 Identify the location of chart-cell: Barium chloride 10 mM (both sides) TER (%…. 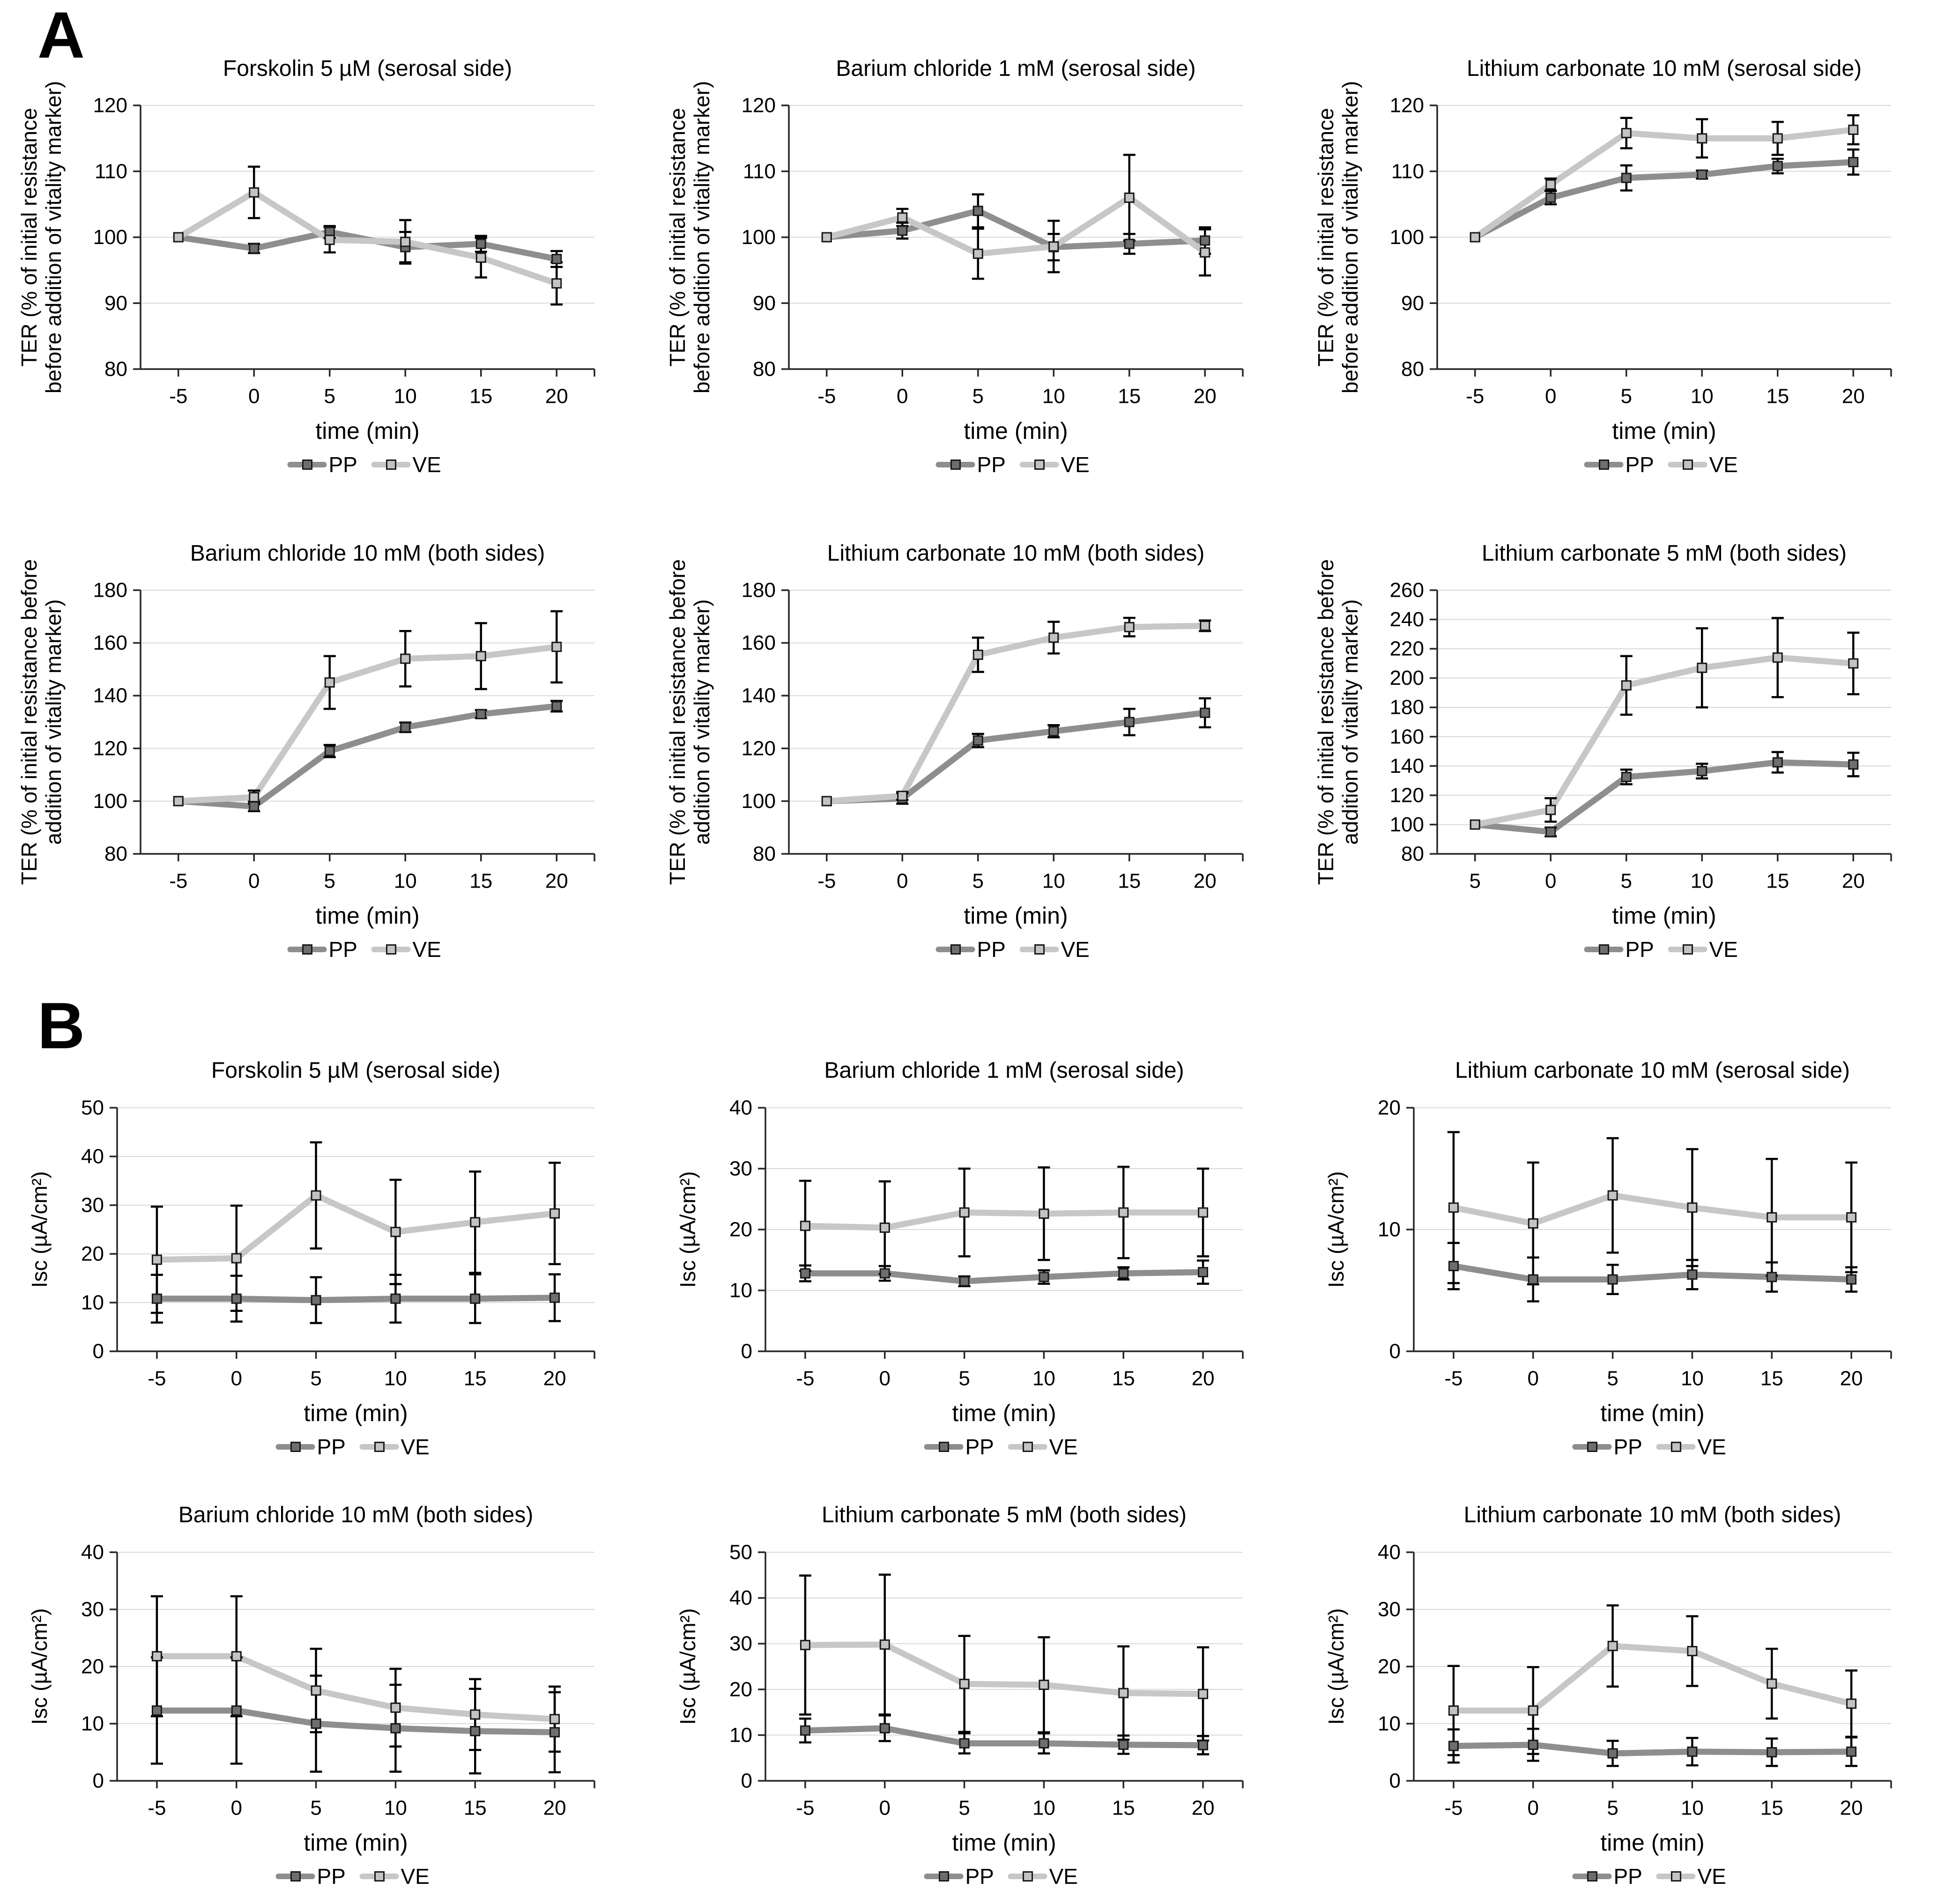
(324, 746).